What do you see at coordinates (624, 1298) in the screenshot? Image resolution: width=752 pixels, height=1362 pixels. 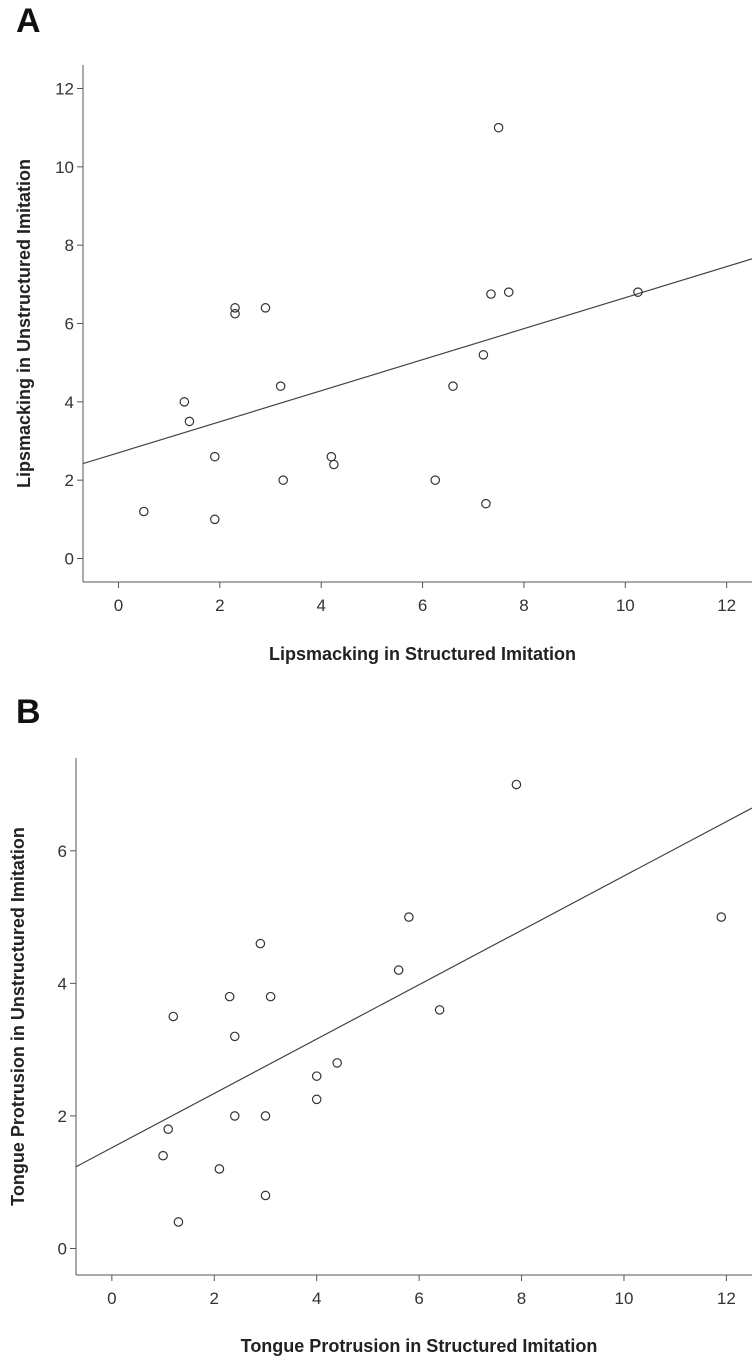 I see `chart-1-x-tick-label: 10` at bounding box center [624, 1298].